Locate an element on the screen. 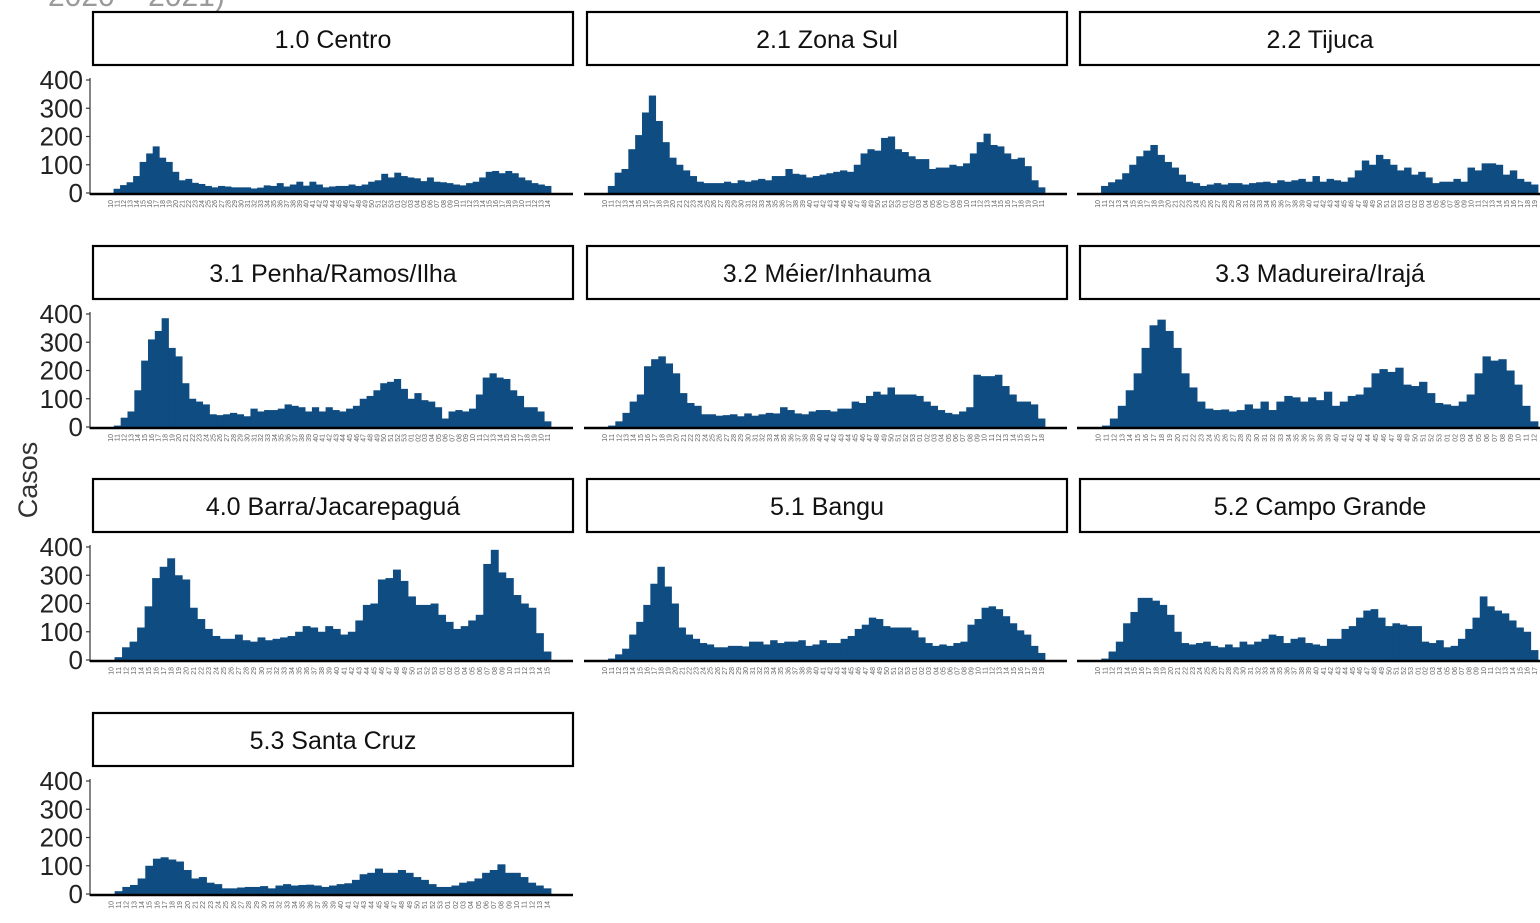 This screenshot has height=923, width=1540. x-tick-label: 23 is located at coordinates (211, 905).